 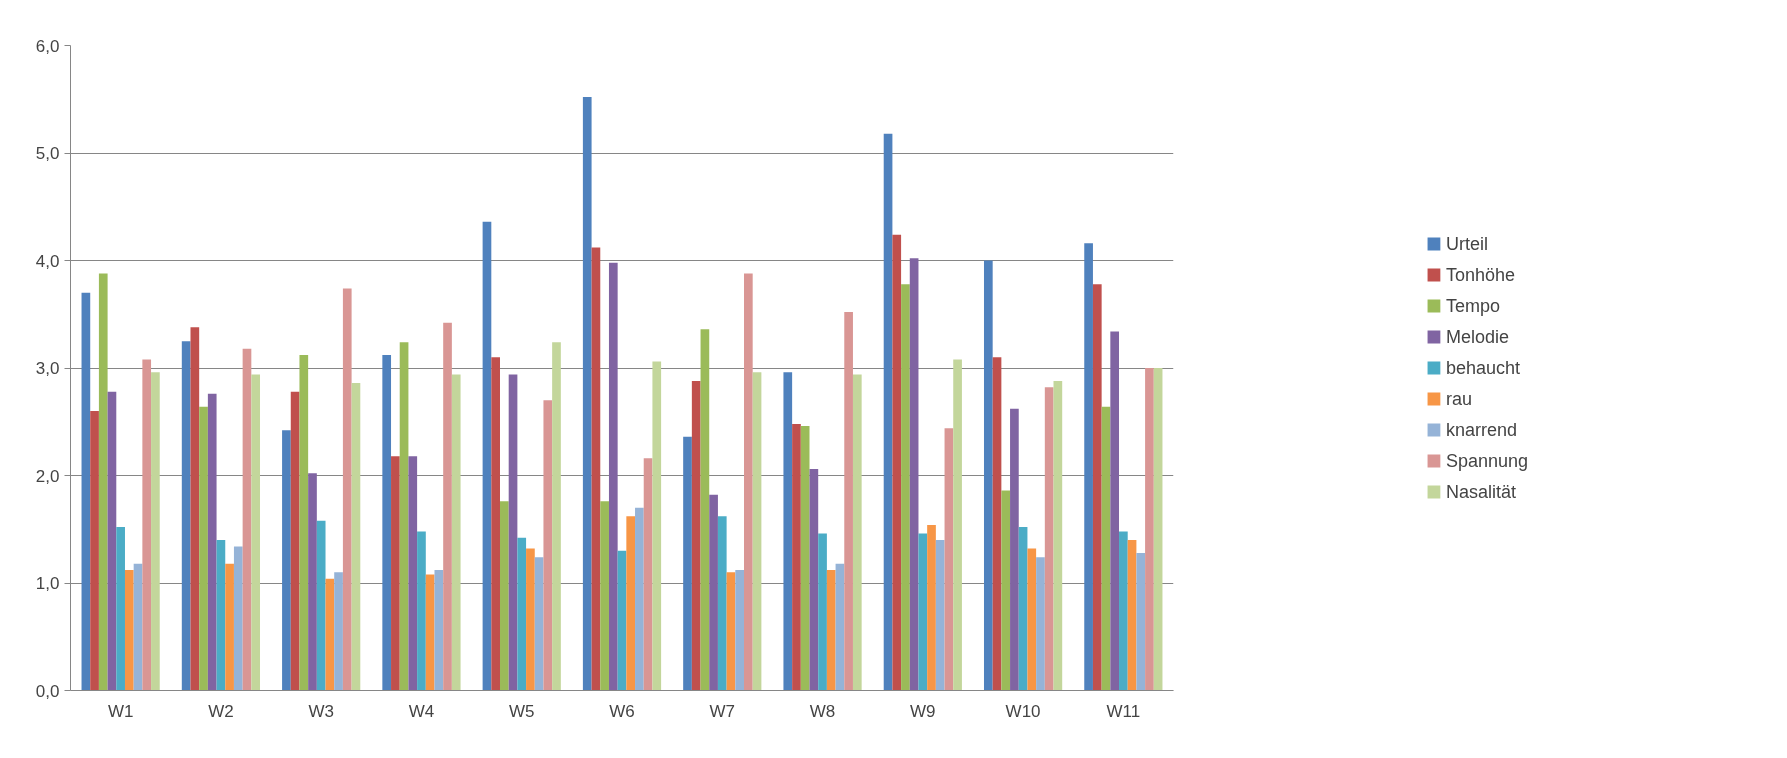 What do you see at coordinates (47, 476) in the screenshot?
I see `y-tick-label: 2,0` at bounding box center [47, 476].